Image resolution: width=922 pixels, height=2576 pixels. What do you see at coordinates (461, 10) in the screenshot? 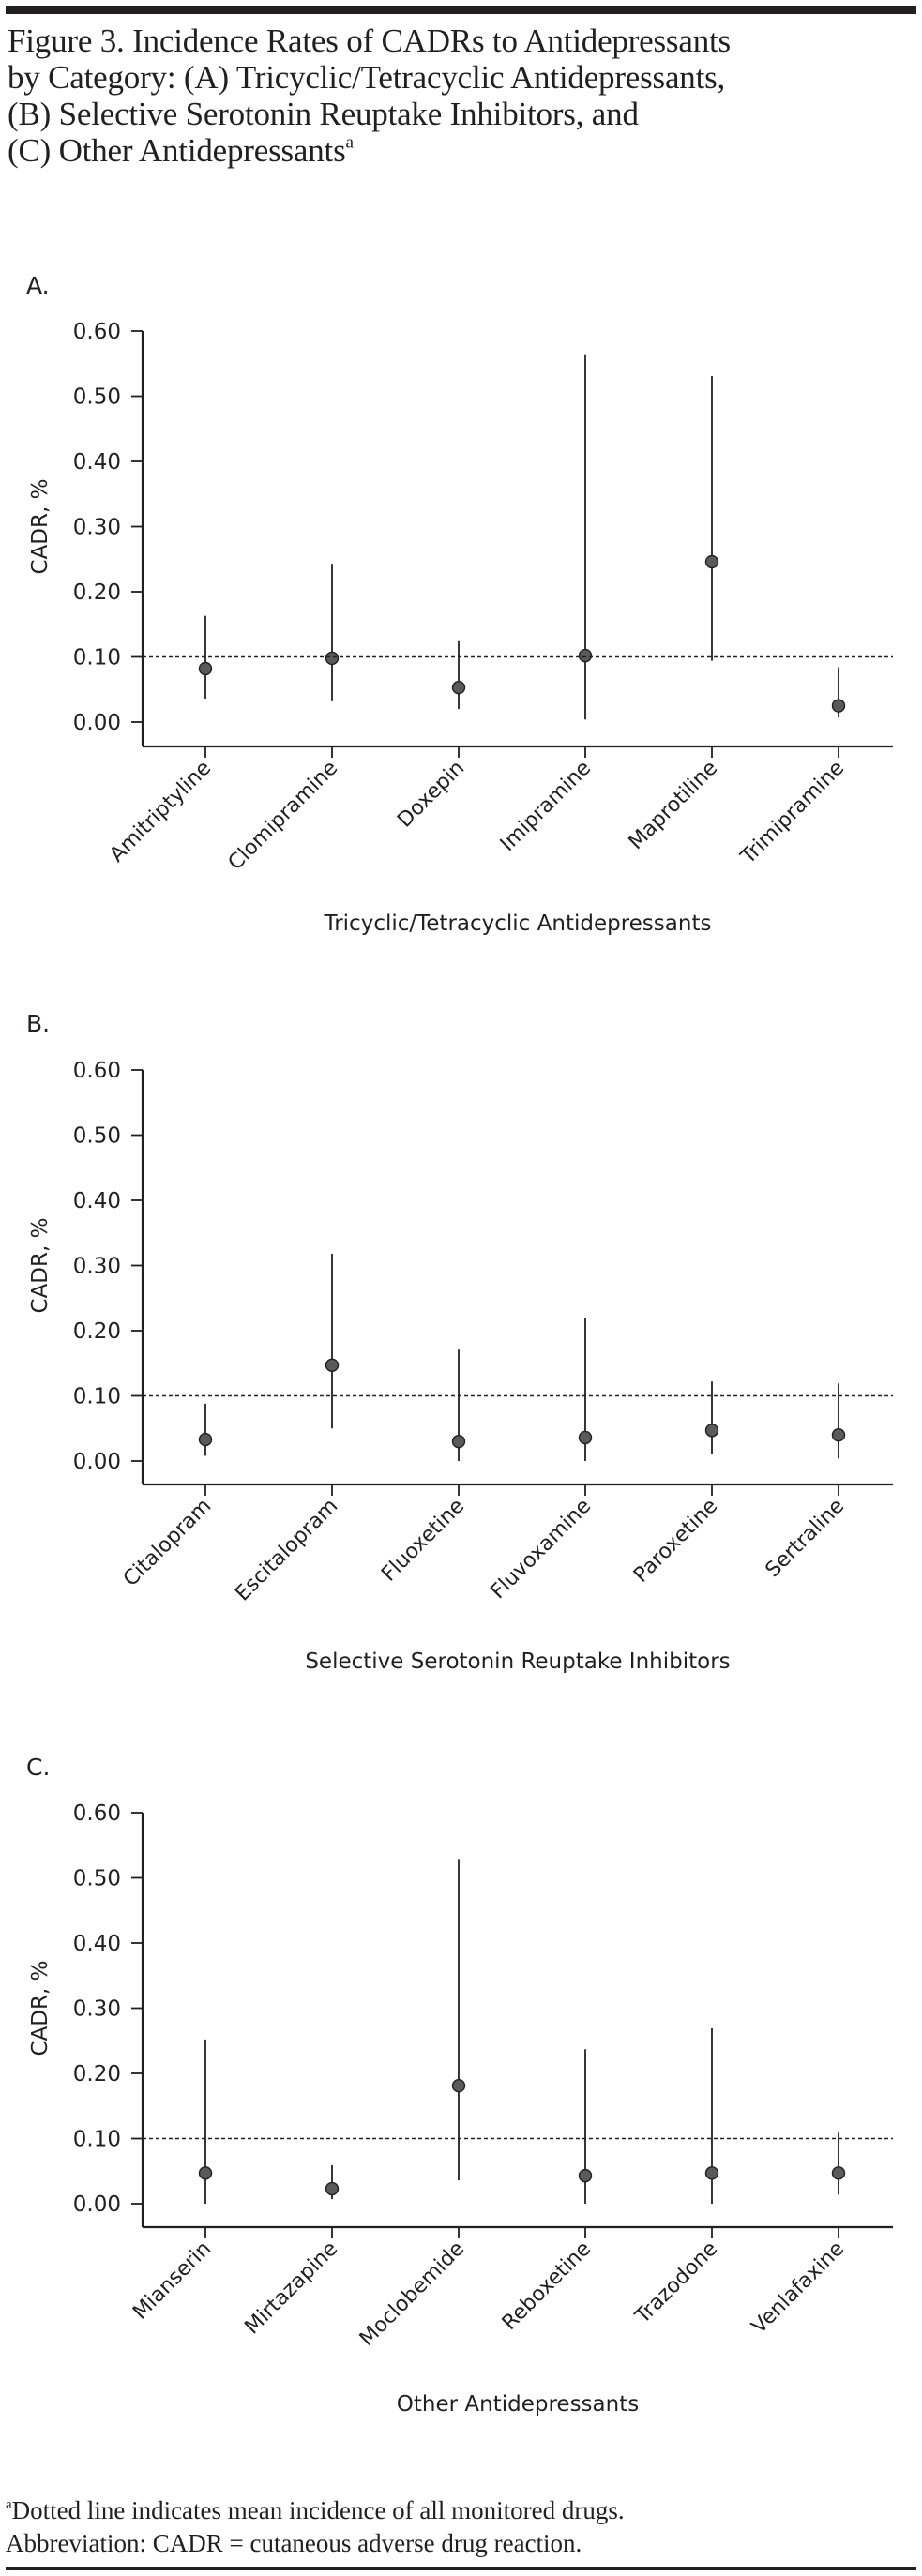
I see `top-rule` at bounding box center [461, 10].